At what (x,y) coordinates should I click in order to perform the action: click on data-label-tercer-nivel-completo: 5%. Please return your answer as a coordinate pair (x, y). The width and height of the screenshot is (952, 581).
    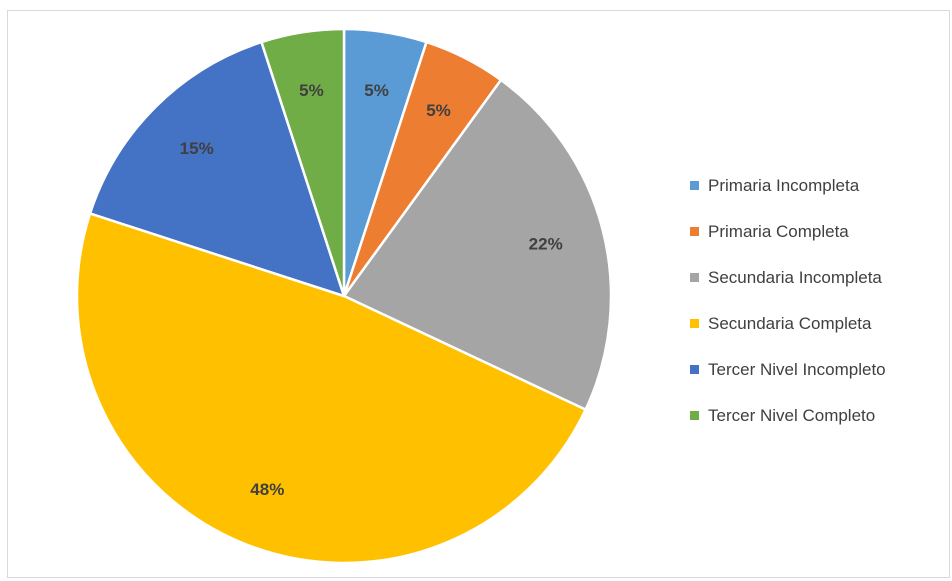
    Looking at the image, I should click on (311, 90).